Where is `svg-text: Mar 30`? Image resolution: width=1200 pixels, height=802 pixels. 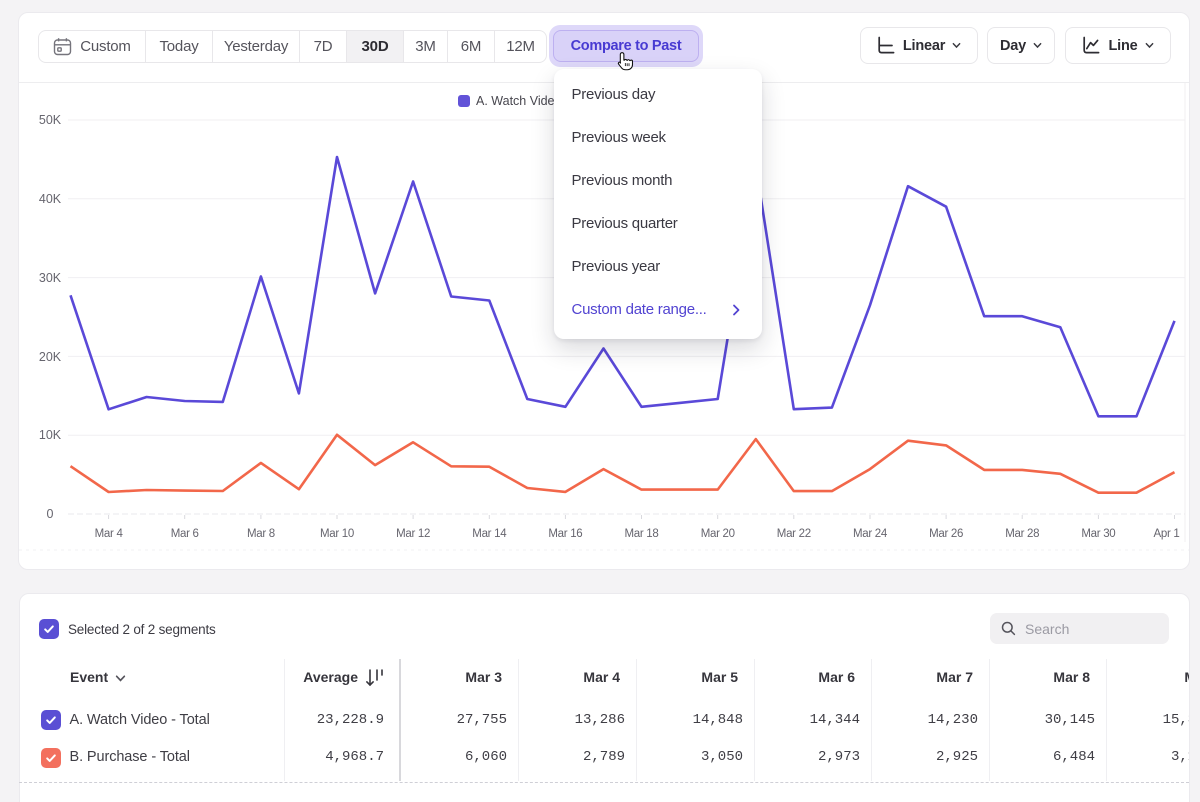 svg-text: Mar 30 is located at coordinates (1098, 534).